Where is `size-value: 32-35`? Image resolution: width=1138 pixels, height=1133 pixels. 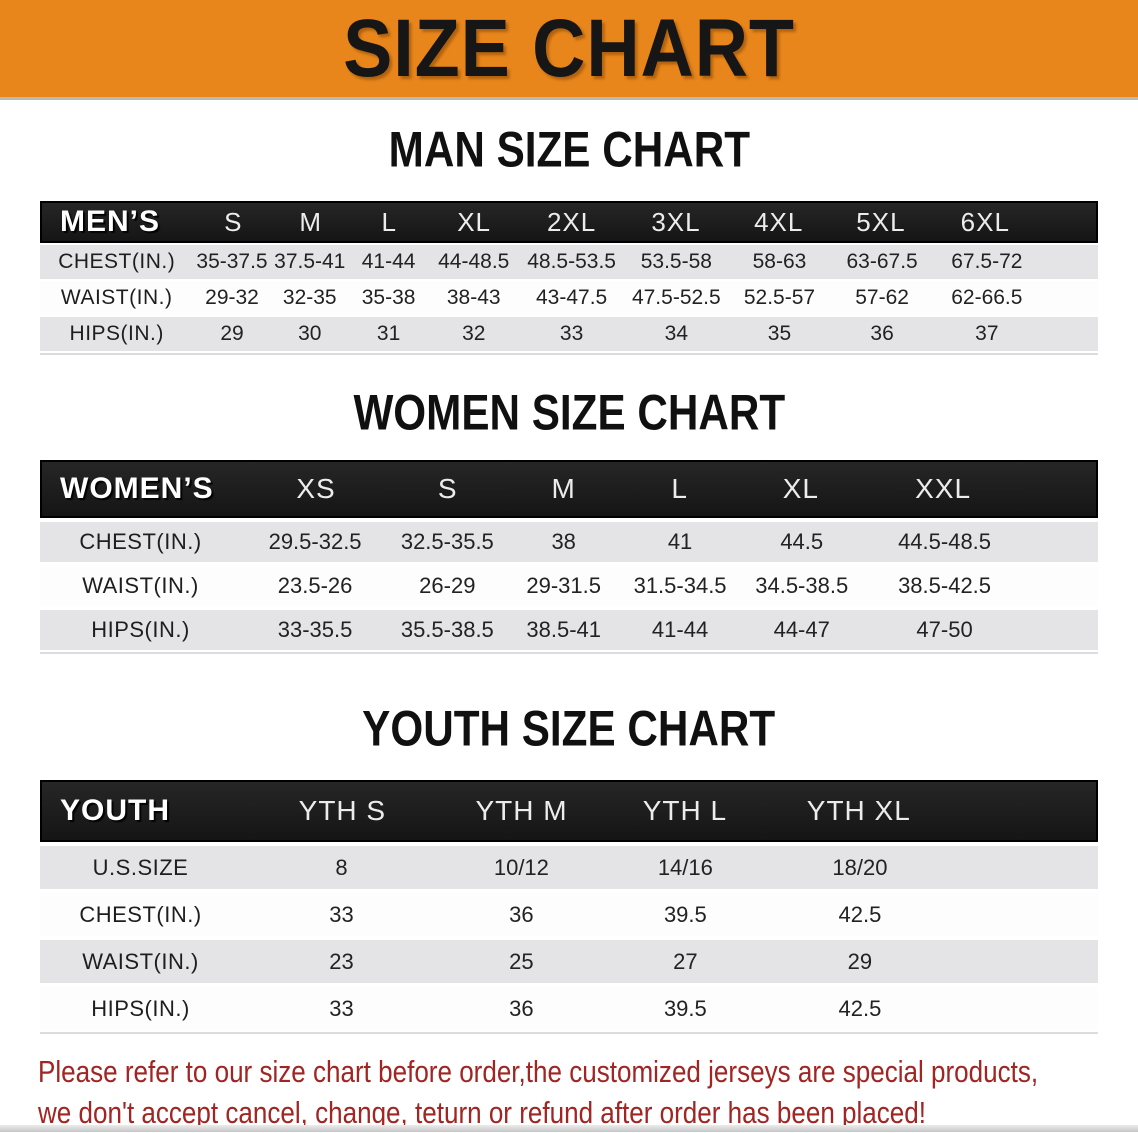 size-value: 32-35 is located at coordinates (309, 297).